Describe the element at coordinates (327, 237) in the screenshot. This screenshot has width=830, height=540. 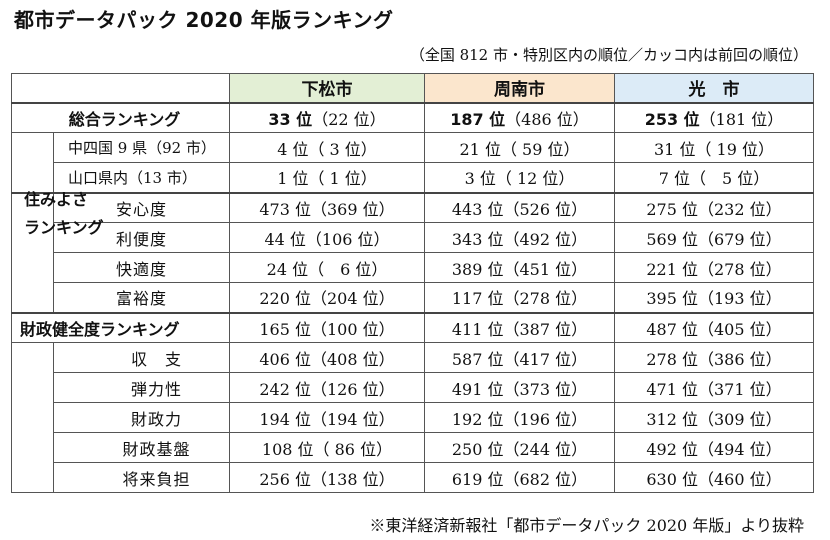
I see `cell-kudamatsu: 44 位（106 位）` at that location.